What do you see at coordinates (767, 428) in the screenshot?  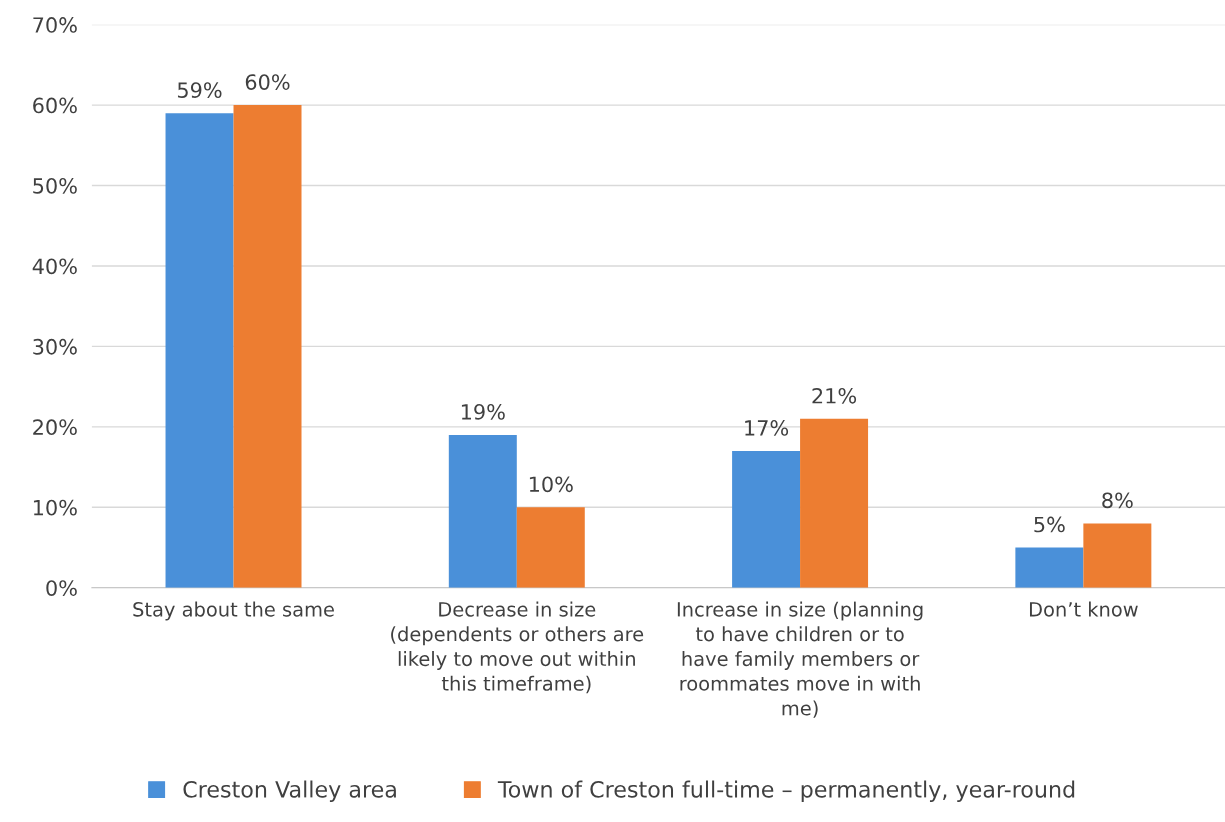 I see `data-label: 17%` at bounding box center [767, 428].